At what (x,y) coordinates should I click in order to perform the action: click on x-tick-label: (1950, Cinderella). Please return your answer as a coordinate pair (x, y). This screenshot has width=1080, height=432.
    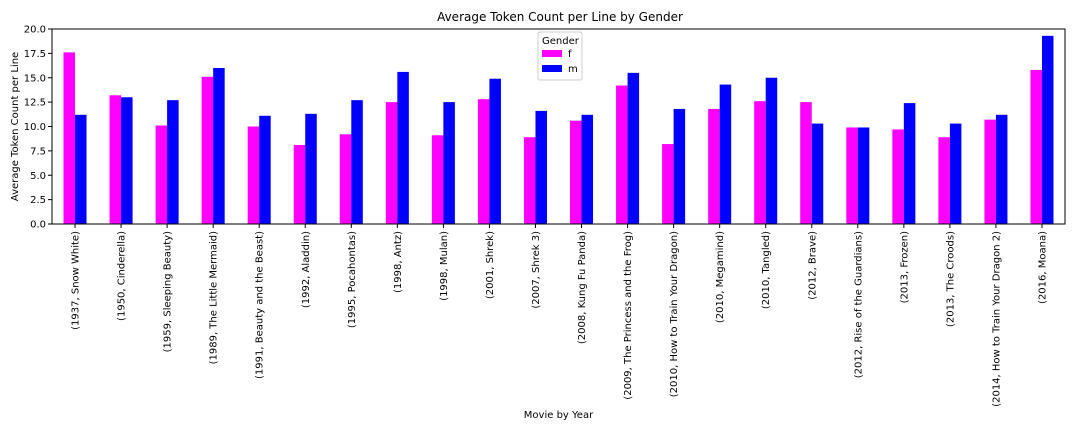
    Looking at the image, I should click on (122, 276).